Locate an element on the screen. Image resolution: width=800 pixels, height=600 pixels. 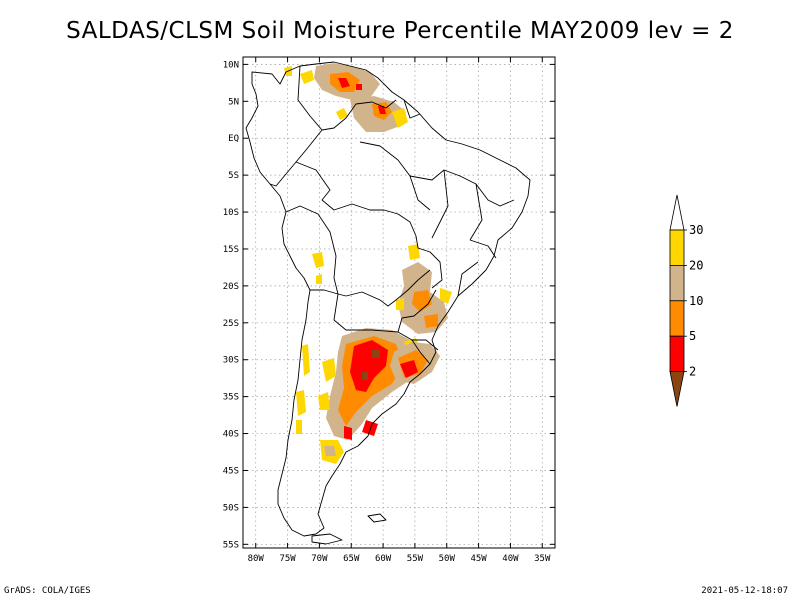
legend-label: 30 is located at coordinates (696, 230).